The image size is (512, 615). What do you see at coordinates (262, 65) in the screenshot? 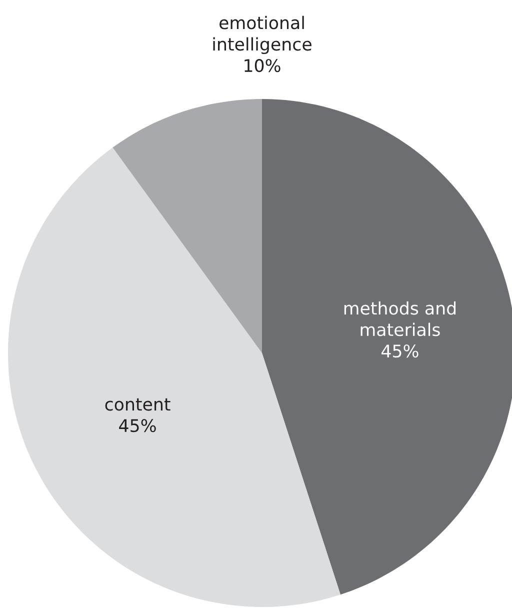
I see `data-label: 10%` at bounding box center [262, 65].